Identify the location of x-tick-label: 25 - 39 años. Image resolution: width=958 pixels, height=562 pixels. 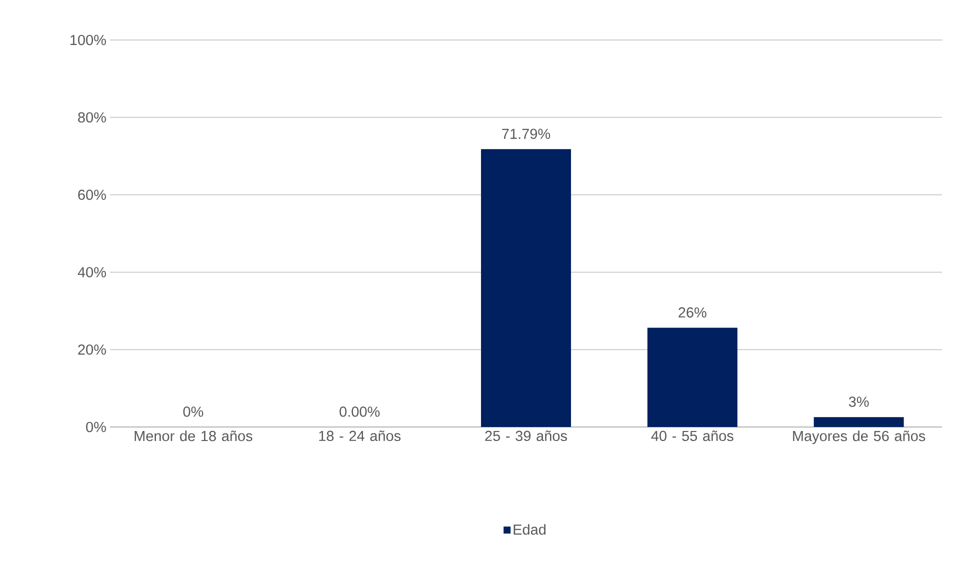
(526, 436).